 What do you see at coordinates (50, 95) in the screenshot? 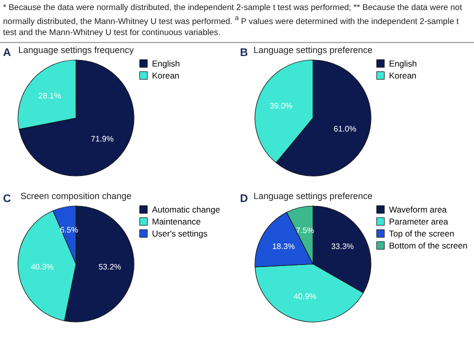
I see `data-label: 28.1%` at bounding box center [50, 95].